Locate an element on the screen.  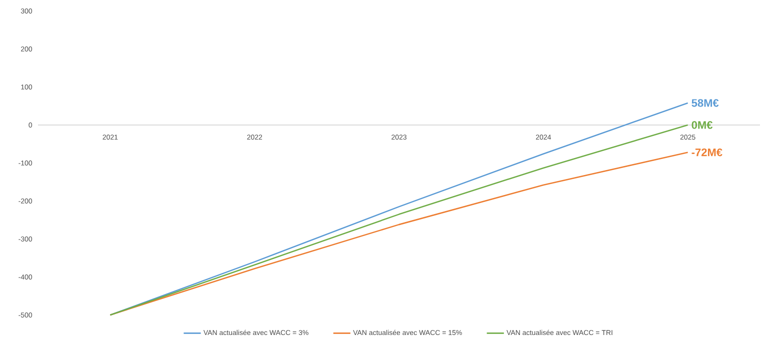
data-label: -72M€ is located at coordinates (707, 152).